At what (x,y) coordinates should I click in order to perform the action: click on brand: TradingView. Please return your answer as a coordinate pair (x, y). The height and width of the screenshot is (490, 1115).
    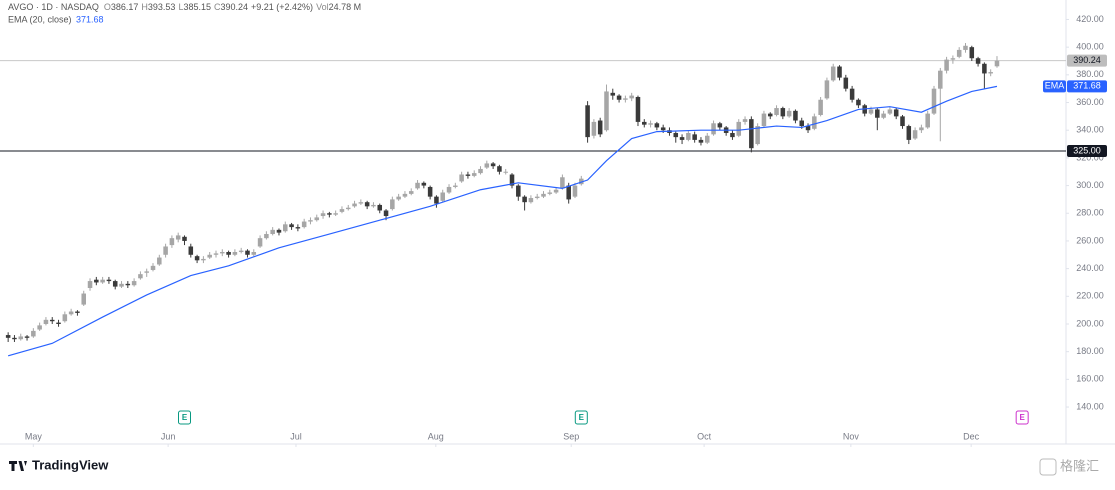
    Looking at the image, I should click on (70, 464).